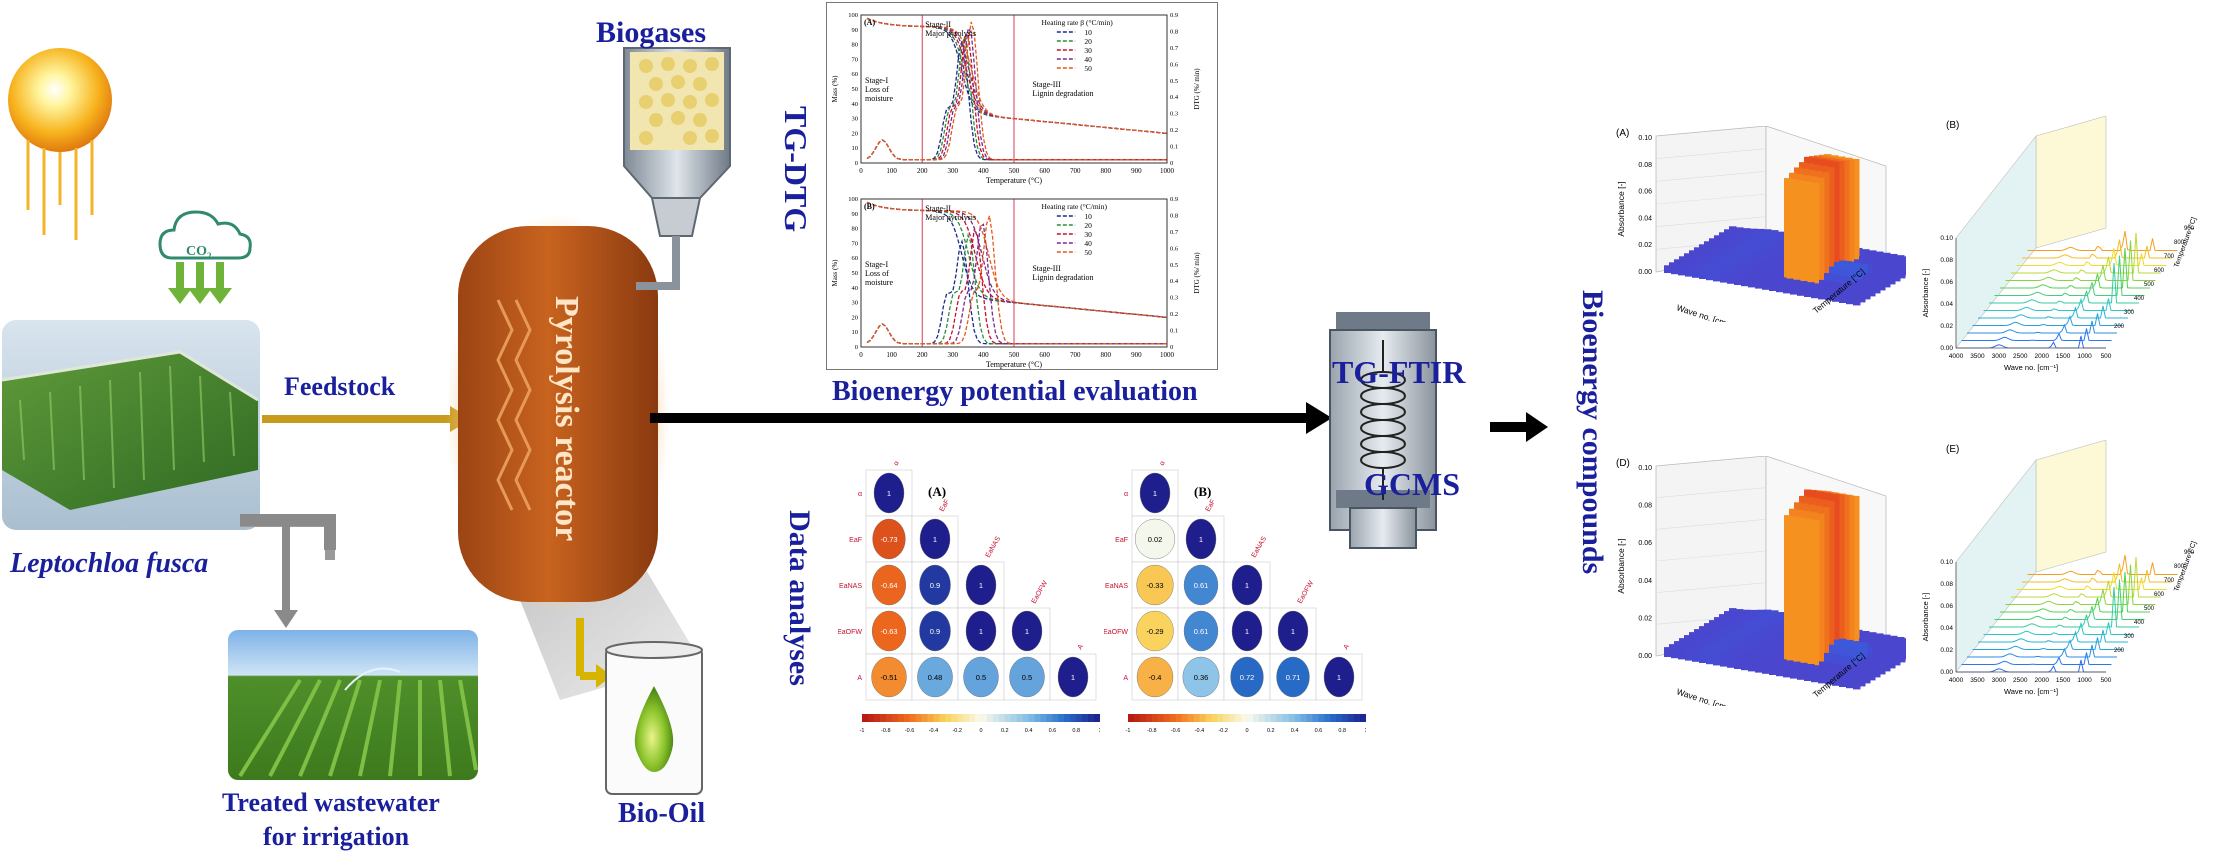 The width and height of the screenshot is (2213, 860). What do you see at coordinates (855, 317) in the screenshot?
I see `y-left-tick-label: 20` at bounding box center [855, 317].